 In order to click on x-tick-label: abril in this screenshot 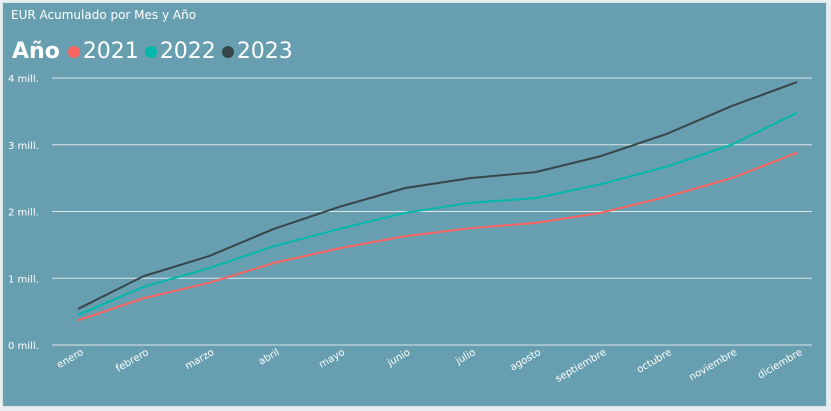, I will do `click(269, 357)`.